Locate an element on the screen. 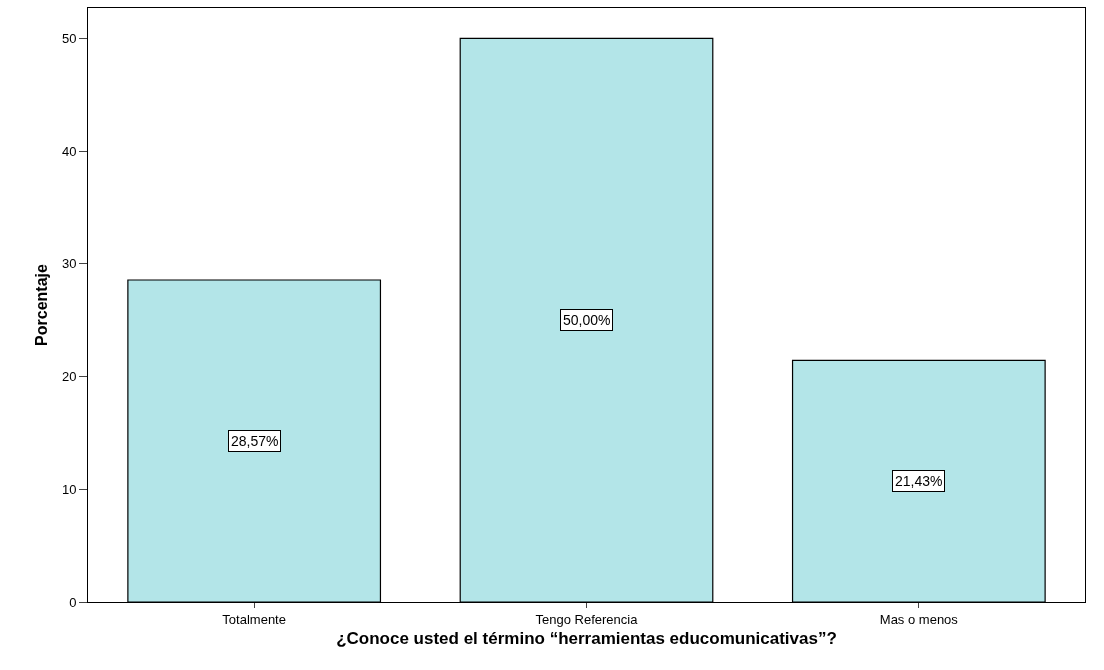 The height and width of the screenshot is (670, 1104). x-tick-label: Tengo Referencia is located at coordinates (587, 619).